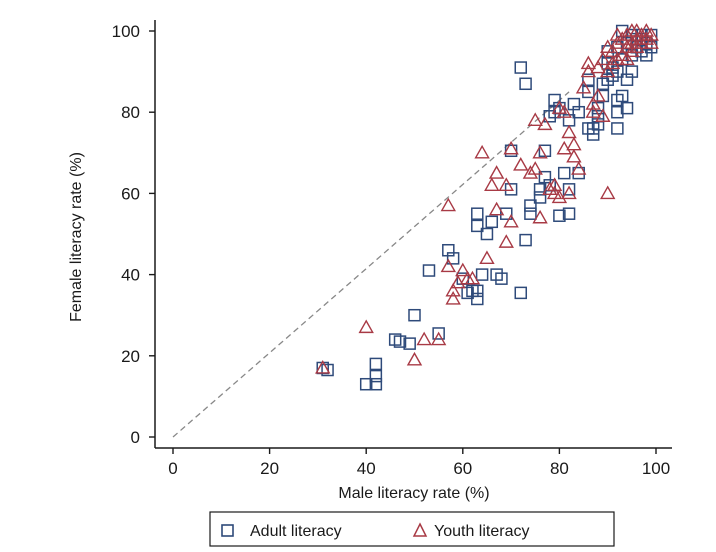  What do you see at coordinates (172, 468) in the screenshot?
I see `x-tick-label: 0` at bounding box center [172, 468].